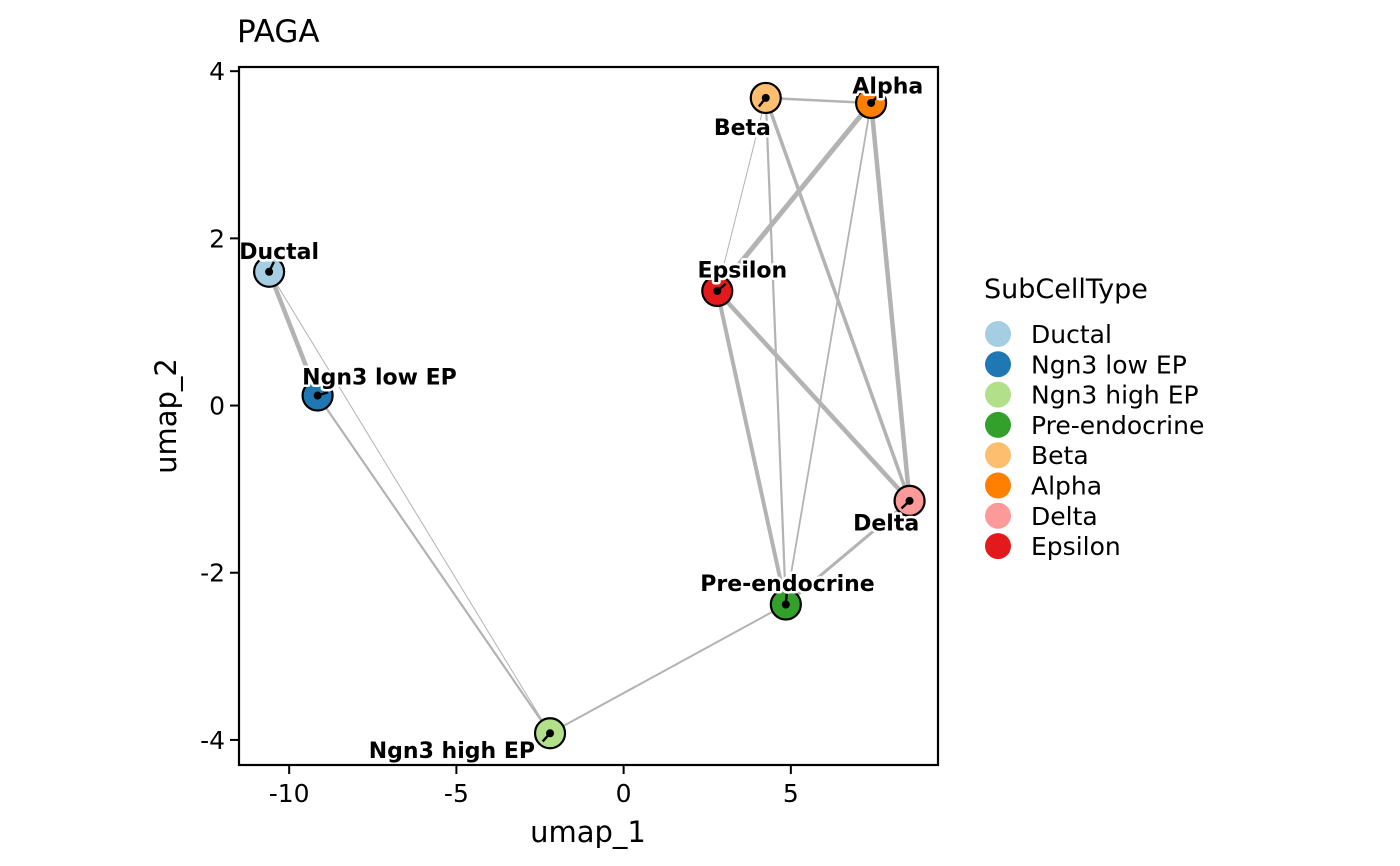 The height and width of the screenshot is (866, 1400). Describe the element at coordinates (269, 271) in the screenshot. I see `node-center-ductal` at that location.